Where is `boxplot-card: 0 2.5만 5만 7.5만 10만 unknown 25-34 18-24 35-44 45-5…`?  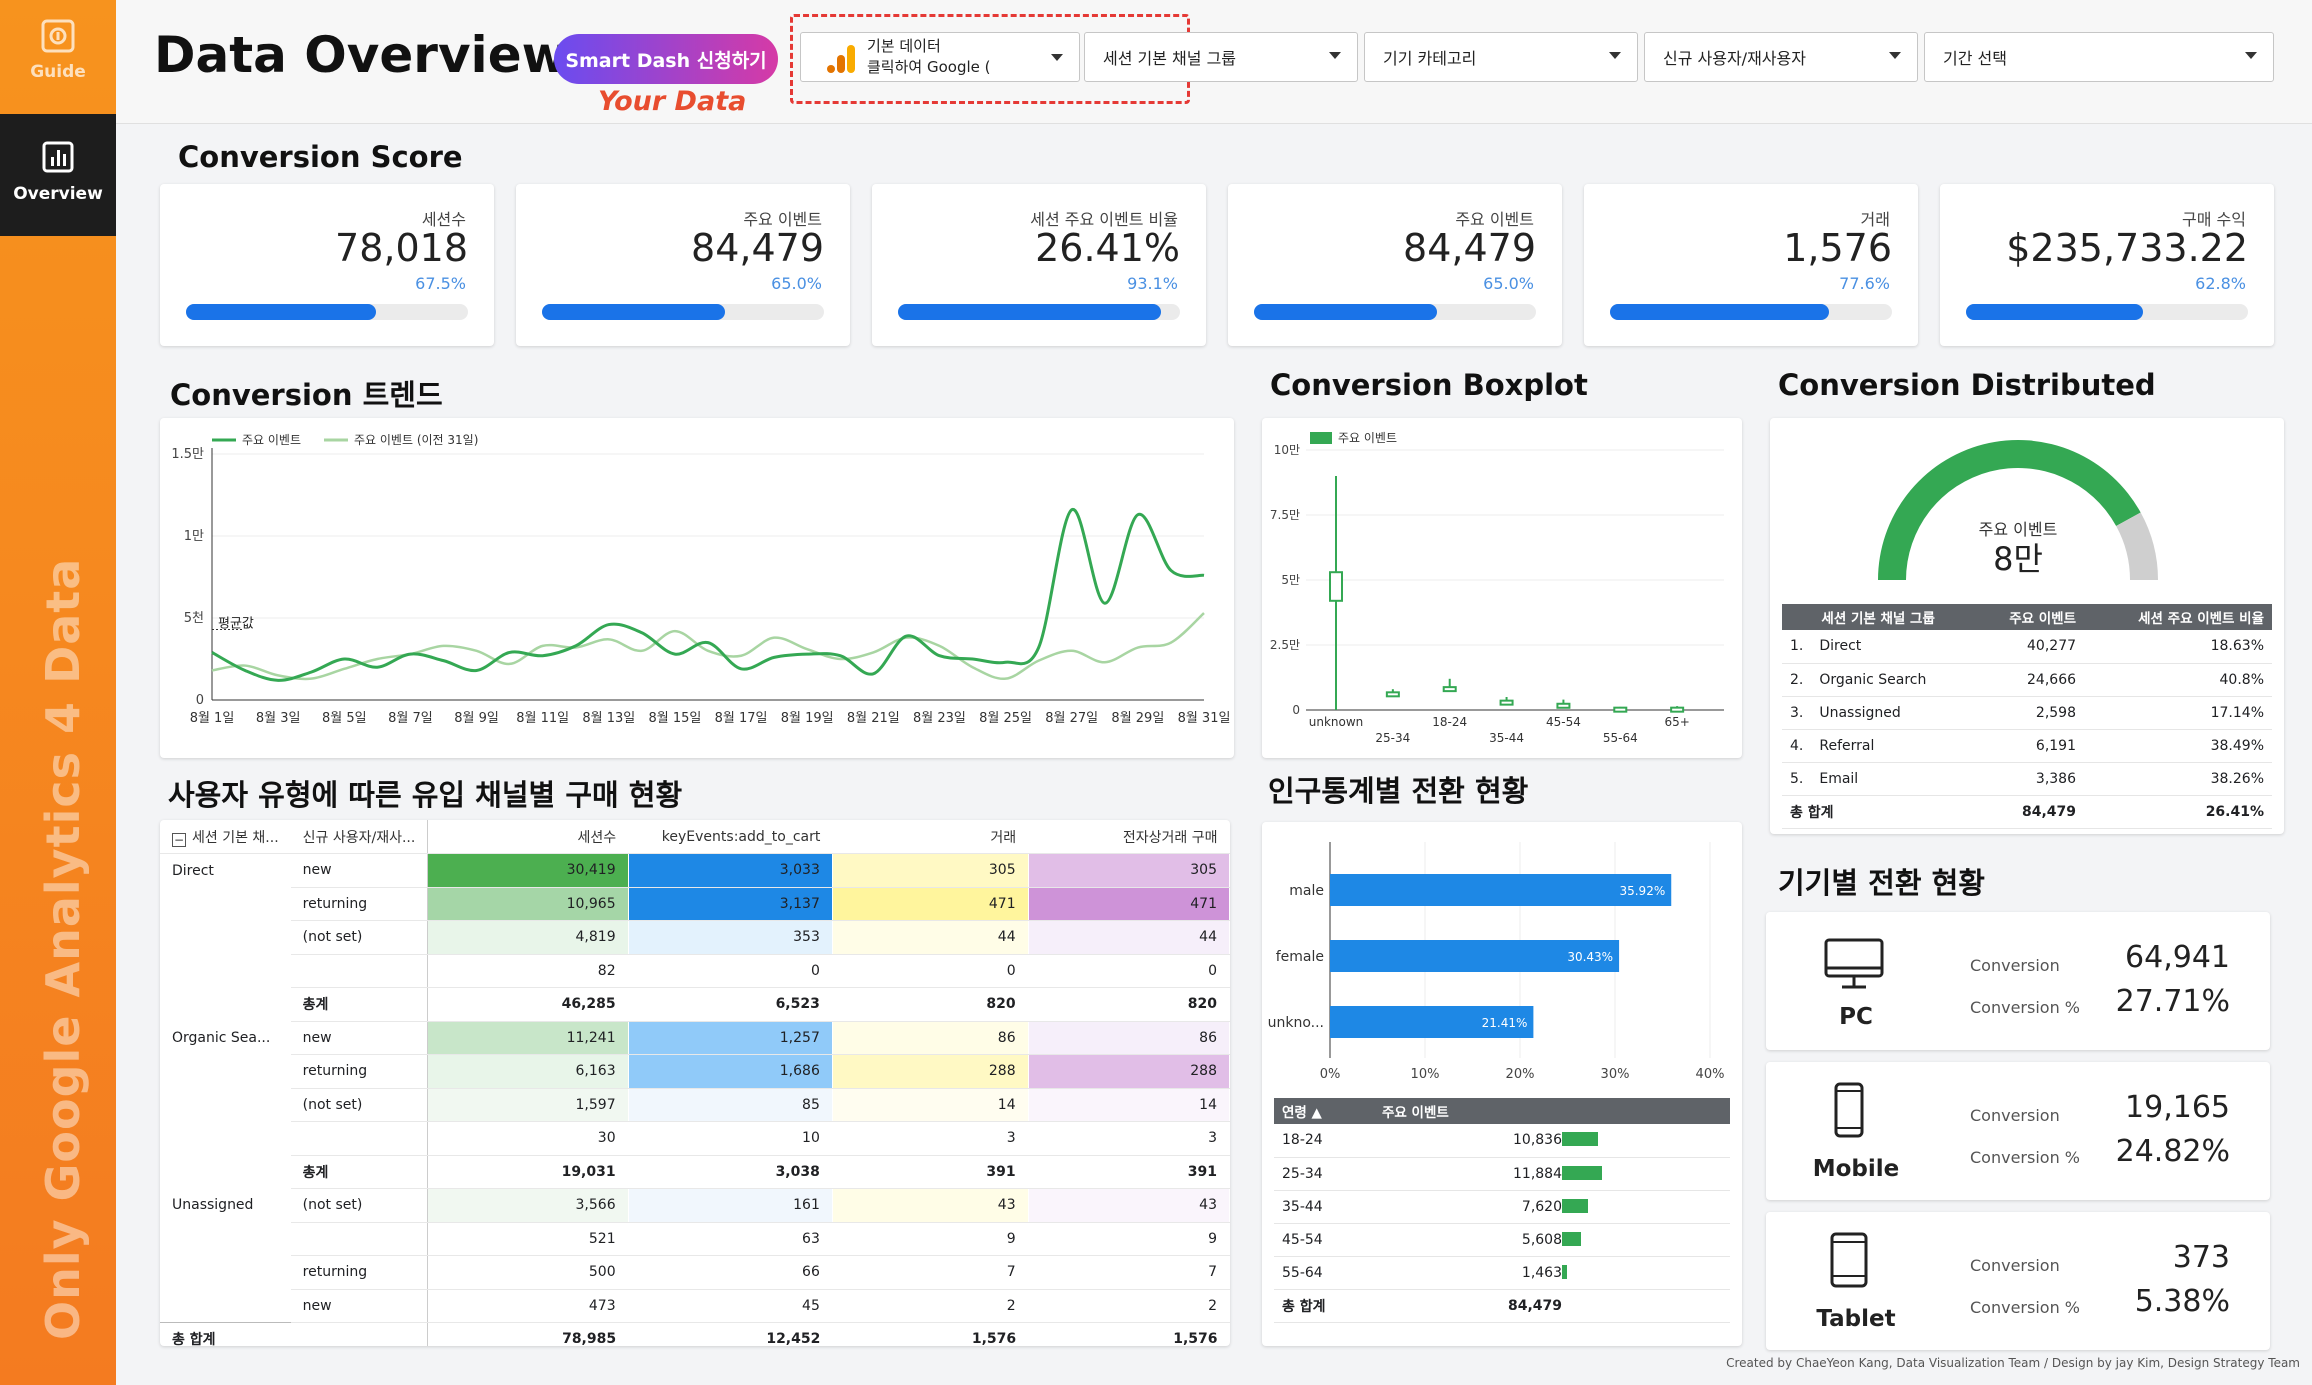 boxplot-card: 0 2.5만 5만 7.5만 10만 unknown 25-34 18-24 35-44 45-5… is located at coordinates (1502, 588).